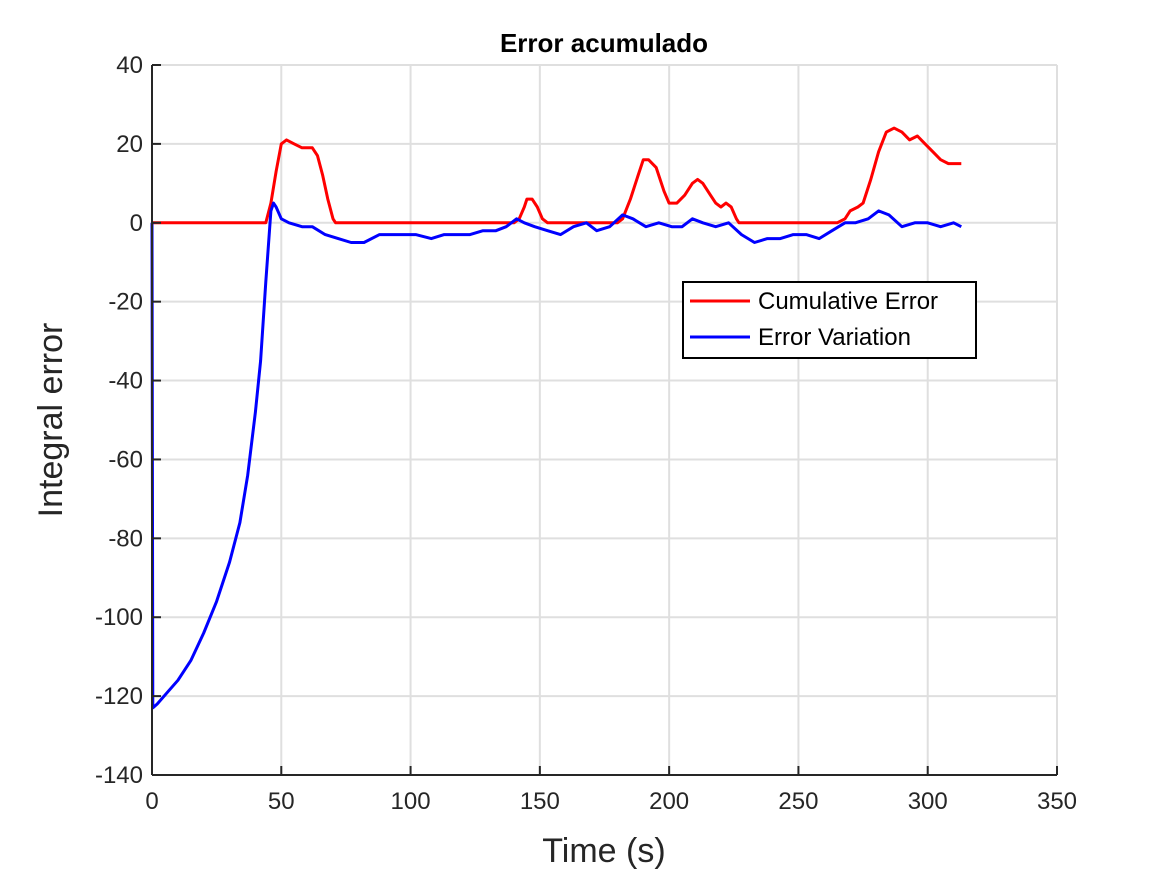  What do you see at coordinates (540, 801) in the screenshot?
I see `x-tick-label: 150` at bounding box center [540, 801].